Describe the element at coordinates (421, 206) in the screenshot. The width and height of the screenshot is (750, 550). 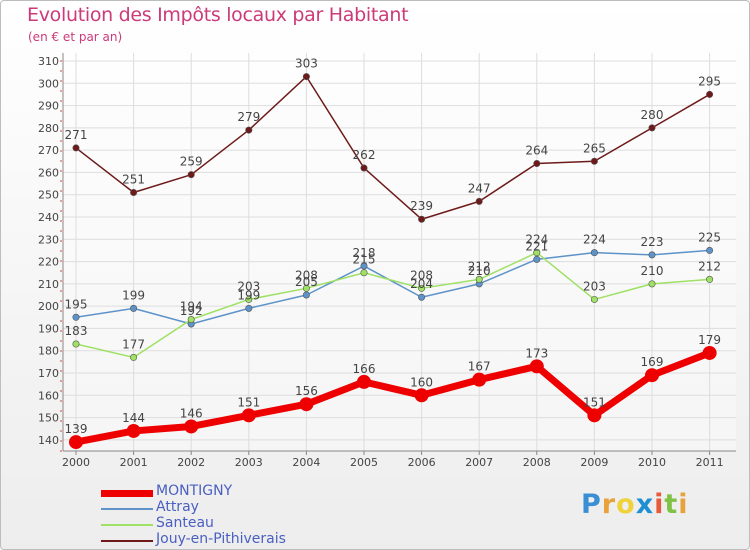
I see `data-label: 239` at that location.